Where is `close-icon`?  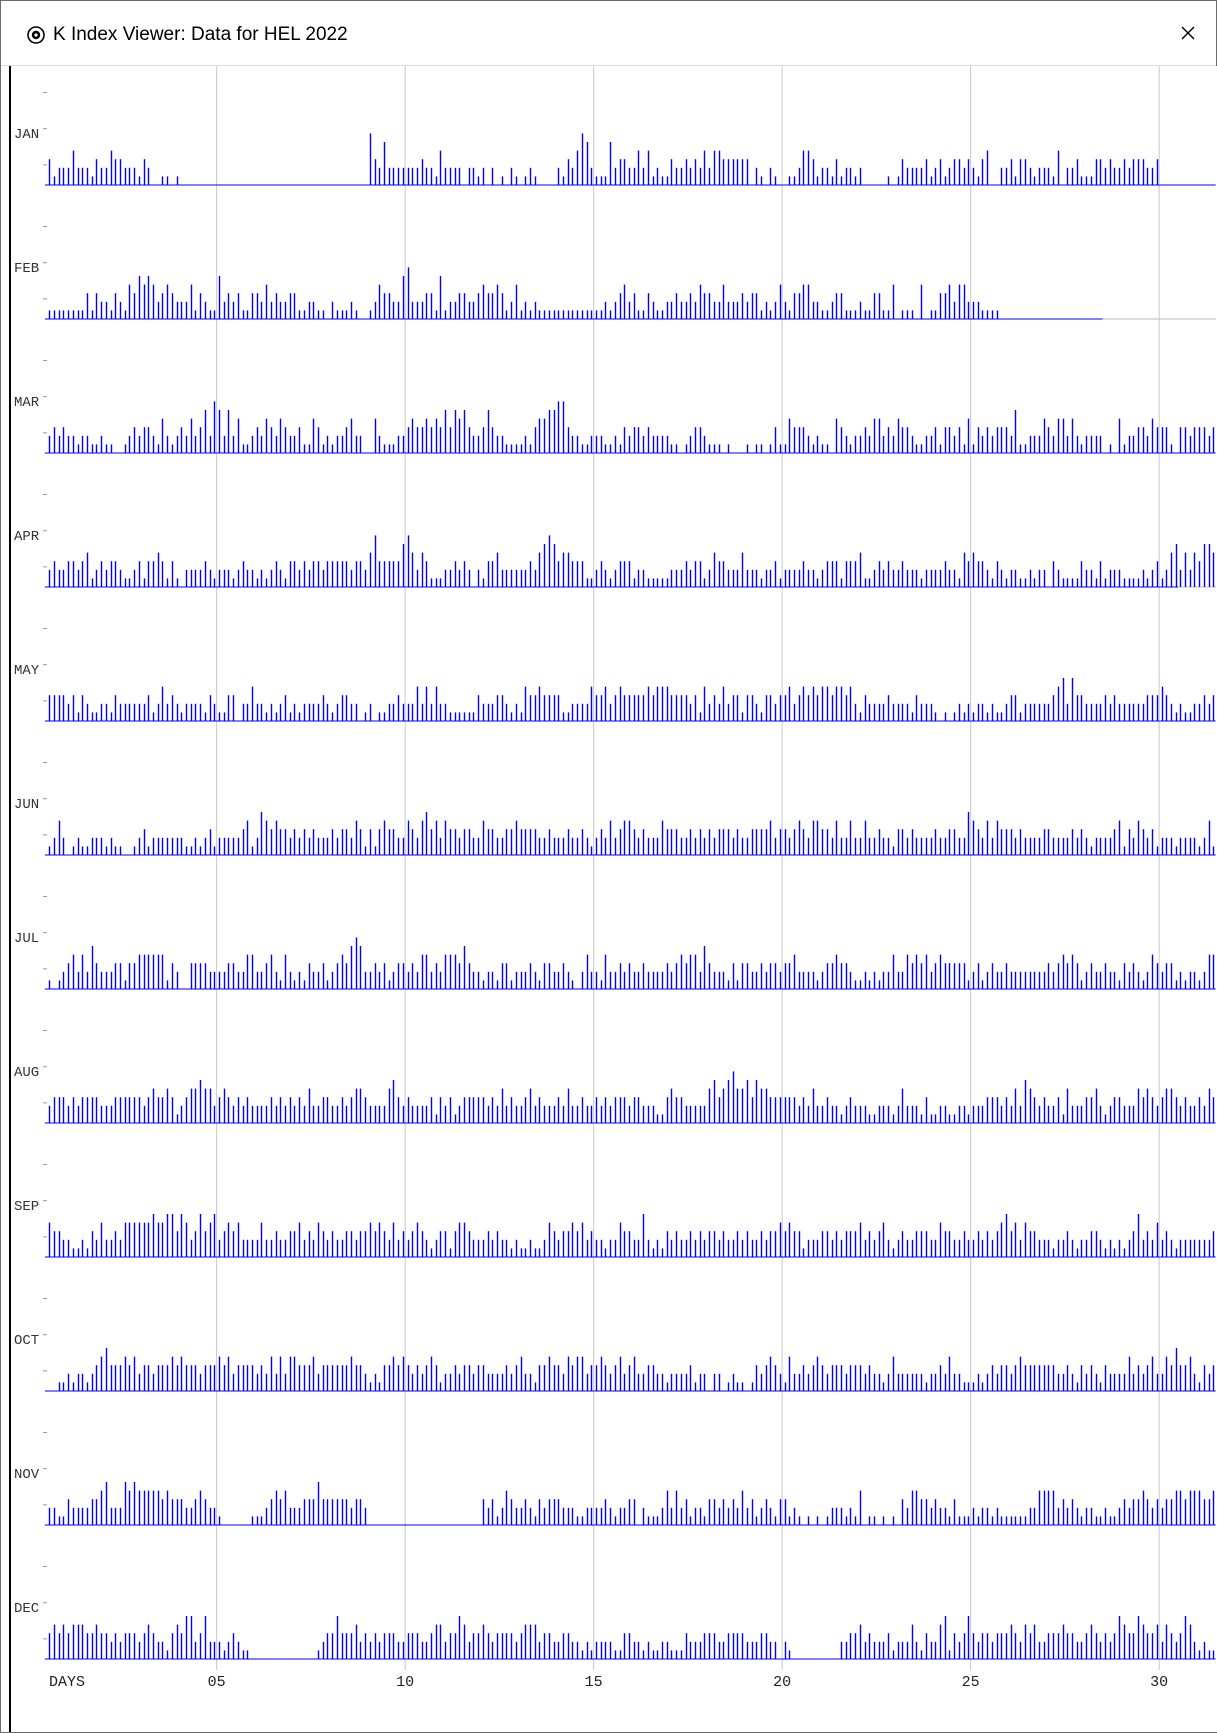 close-icon is located at coordinates (1188, 33).